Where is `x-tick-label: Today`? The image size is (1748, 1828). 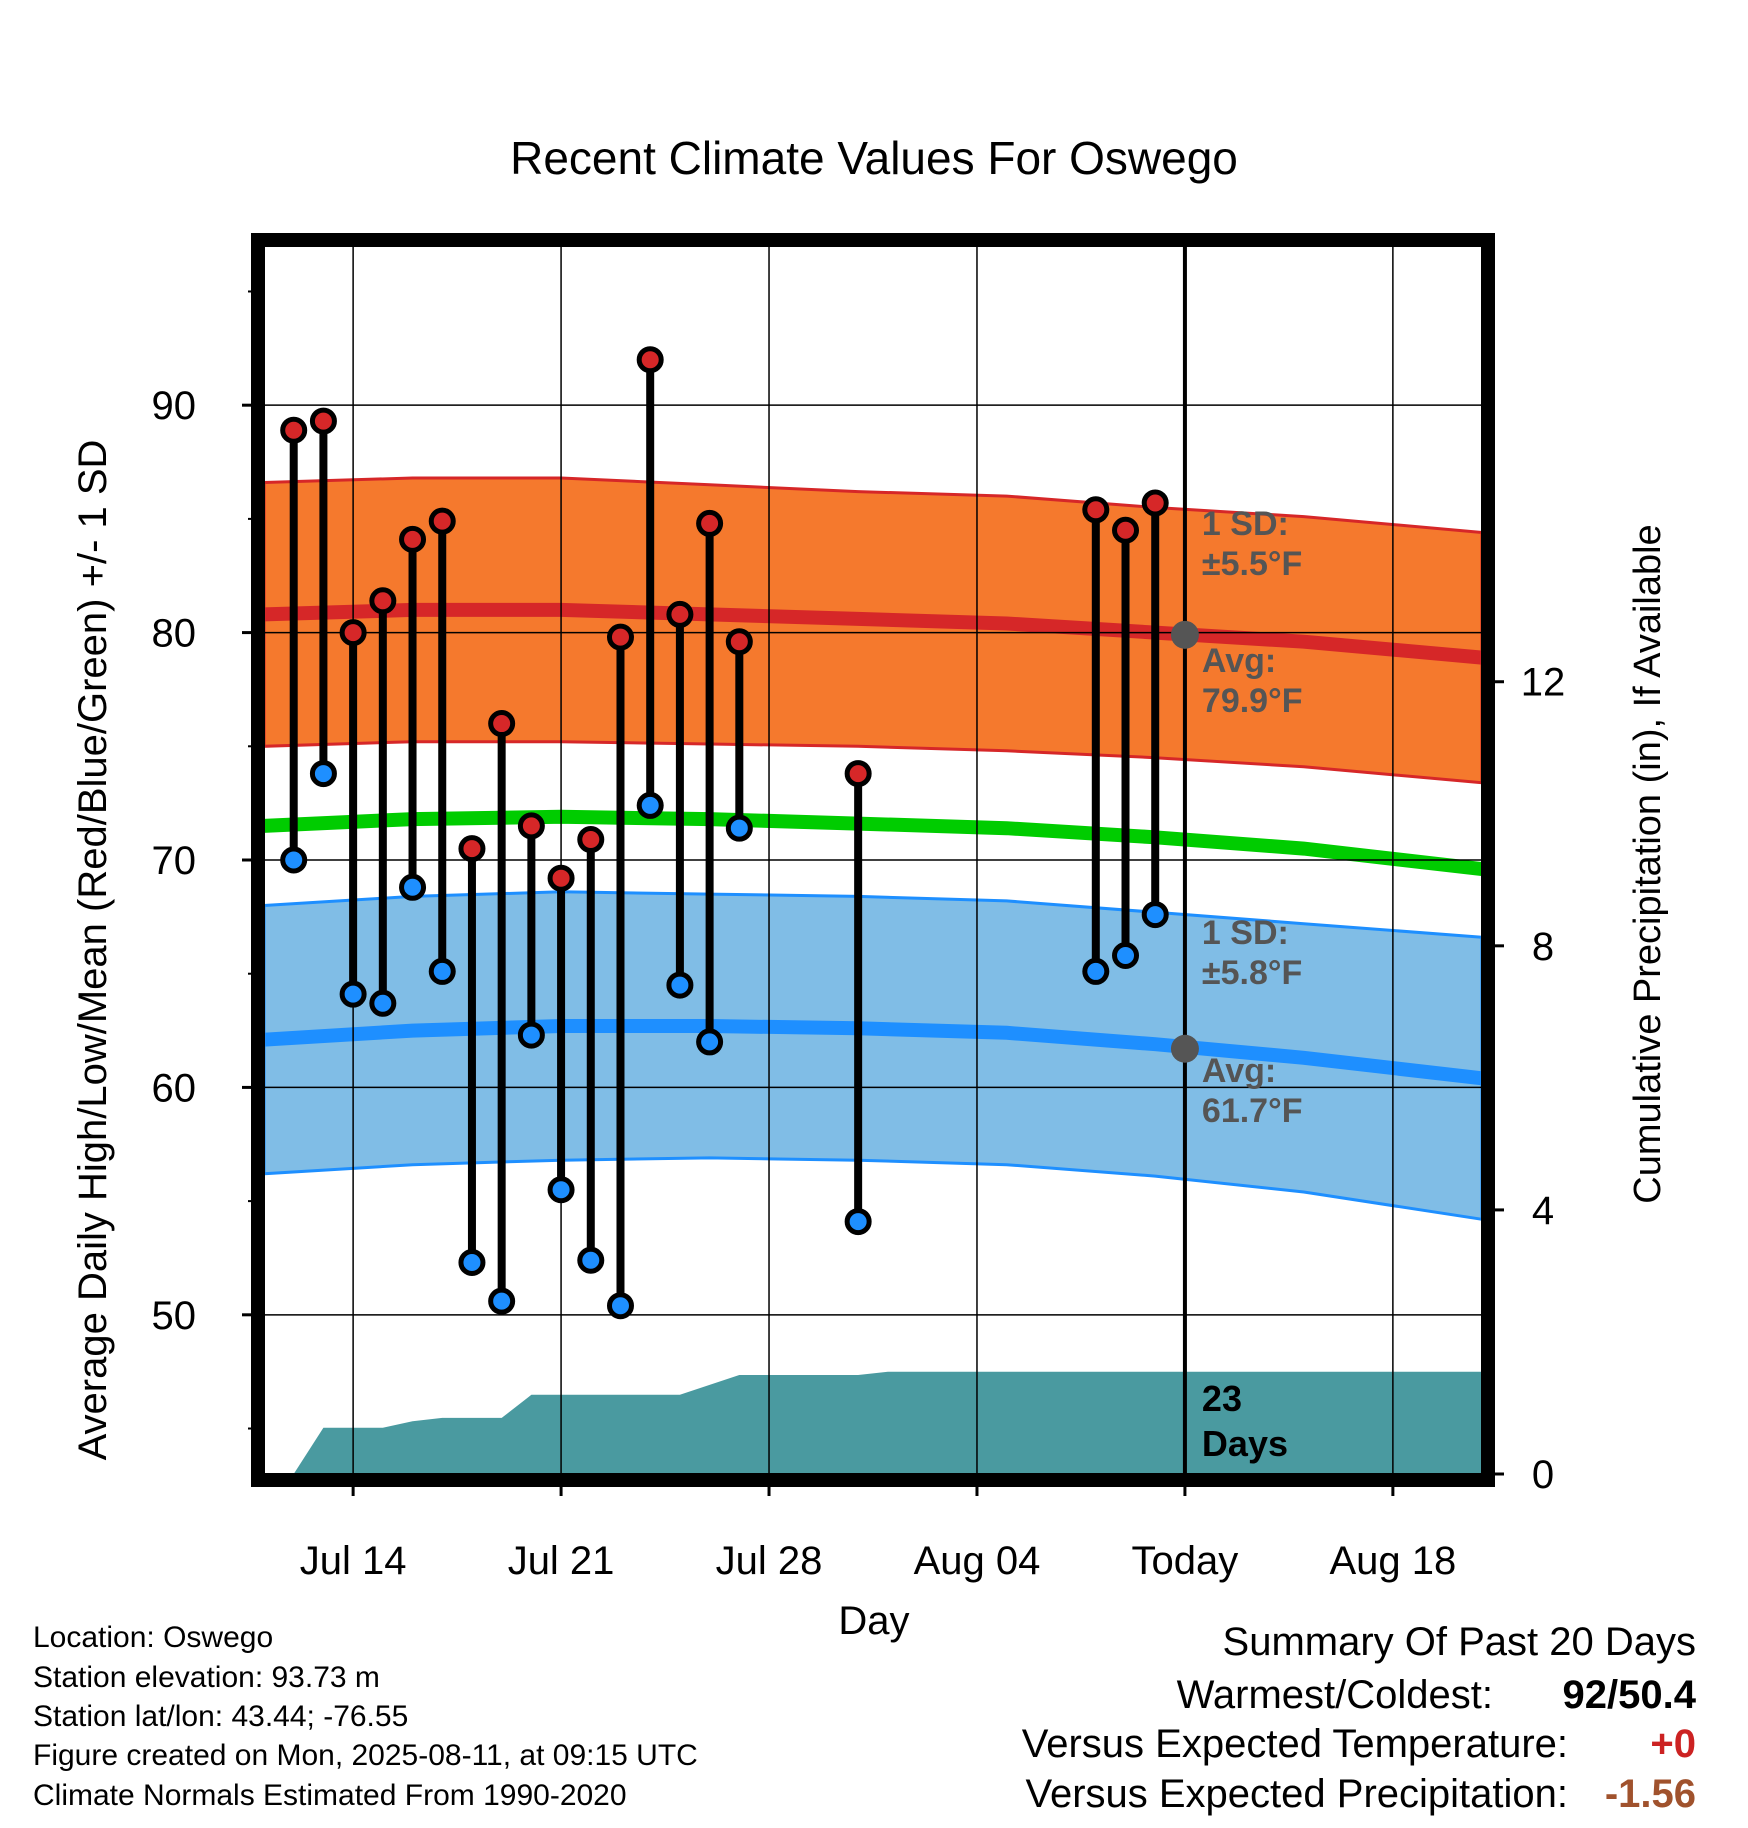 x-tick-label: Today is located at coordinates (1185, 1561).